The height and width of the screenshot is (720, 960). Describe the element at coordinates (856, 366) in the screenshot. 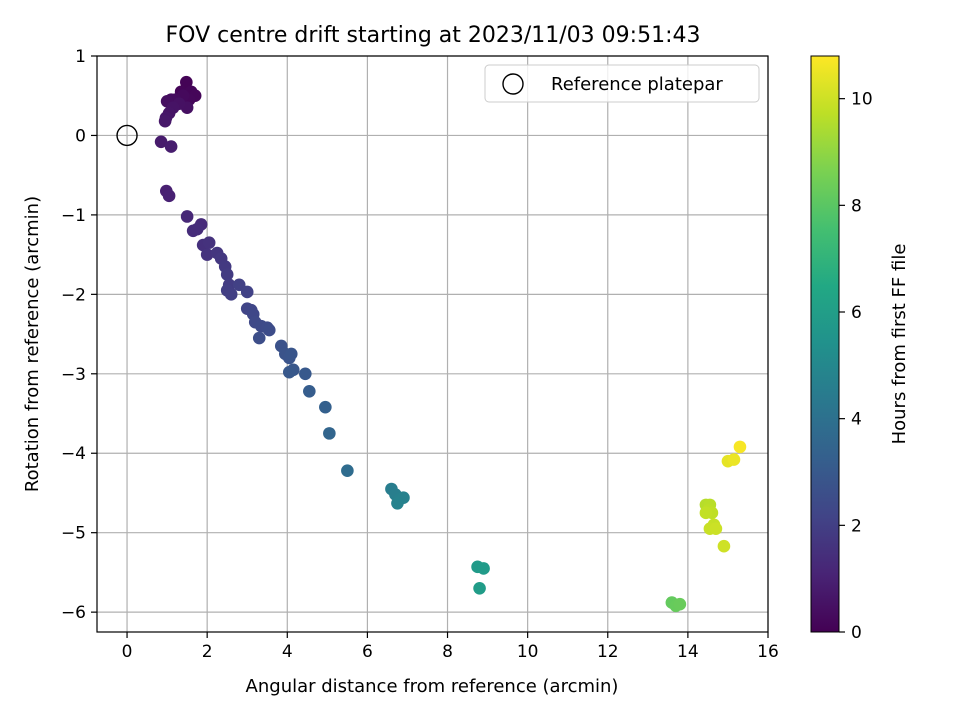

I see `colorbar-ticks: 0 2 4 6 8 10` at that location.